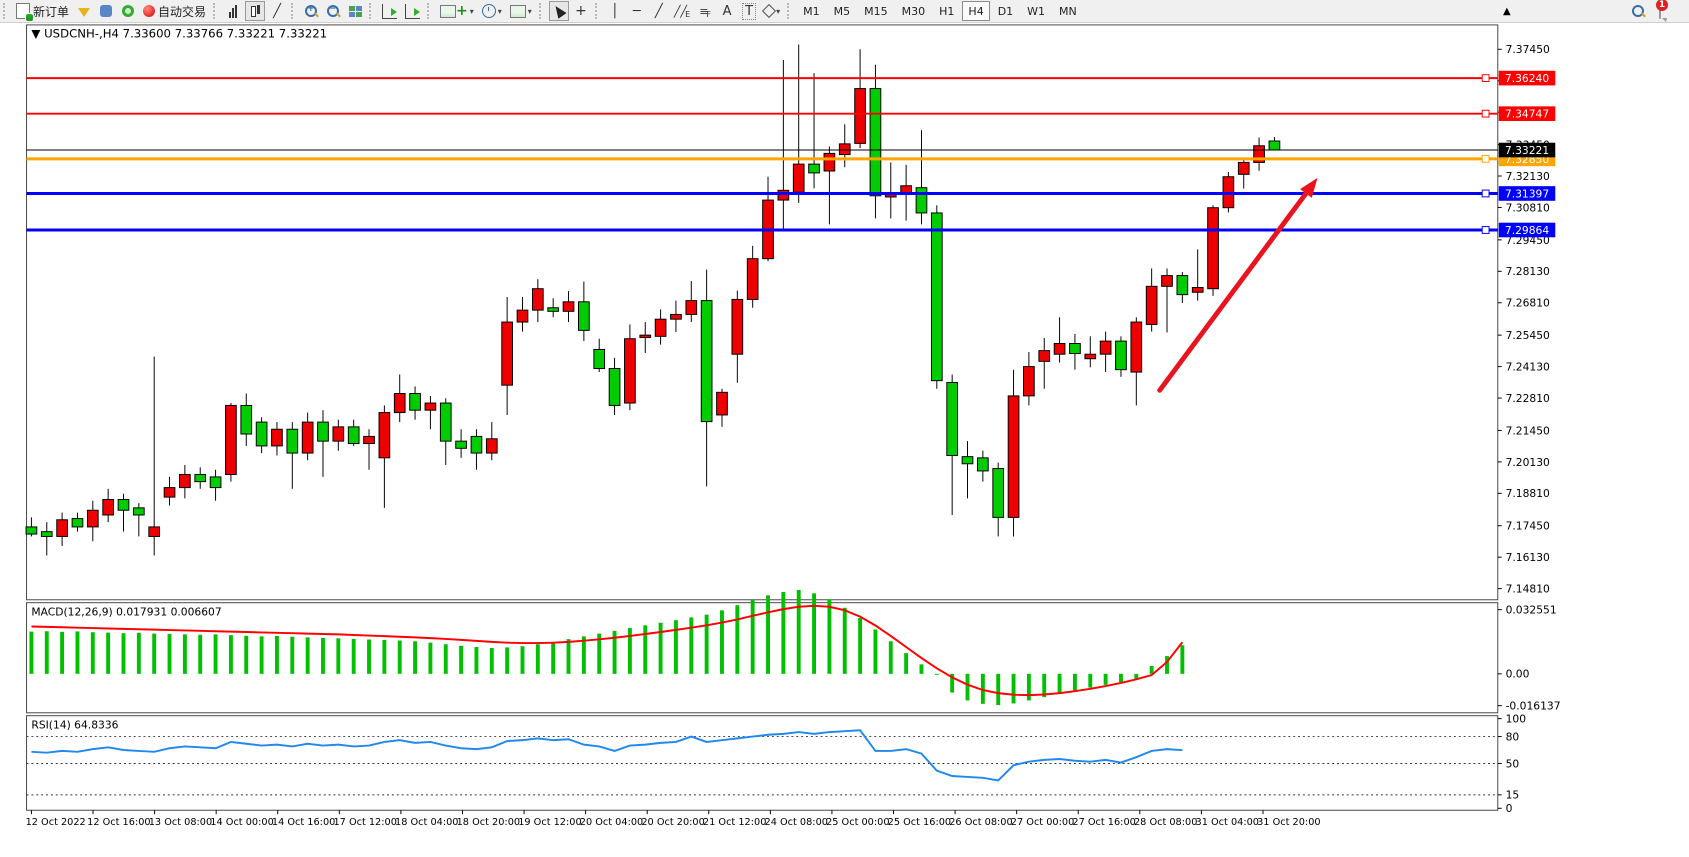  Describe the element at coordinates (74, 724) in the screenshot. I see `rsi-label: RSI(14) 64.8336` at that location.